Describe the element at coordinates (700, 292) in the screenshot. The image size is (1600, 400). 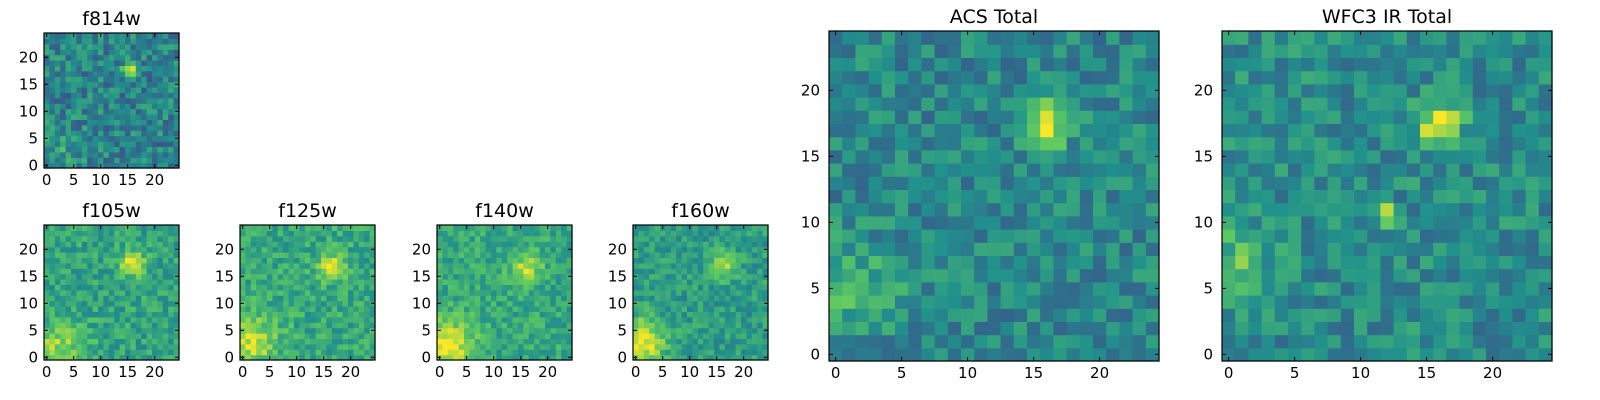
I see `axes-frame` at that location.